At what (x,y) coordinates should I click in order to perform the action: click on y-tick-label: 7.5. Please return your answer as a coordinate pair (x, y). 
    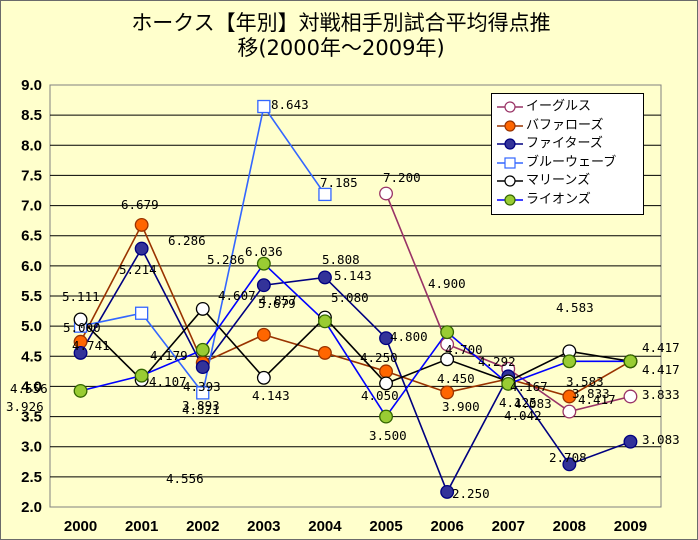
    Looking at the image, I should click on (31, 175).